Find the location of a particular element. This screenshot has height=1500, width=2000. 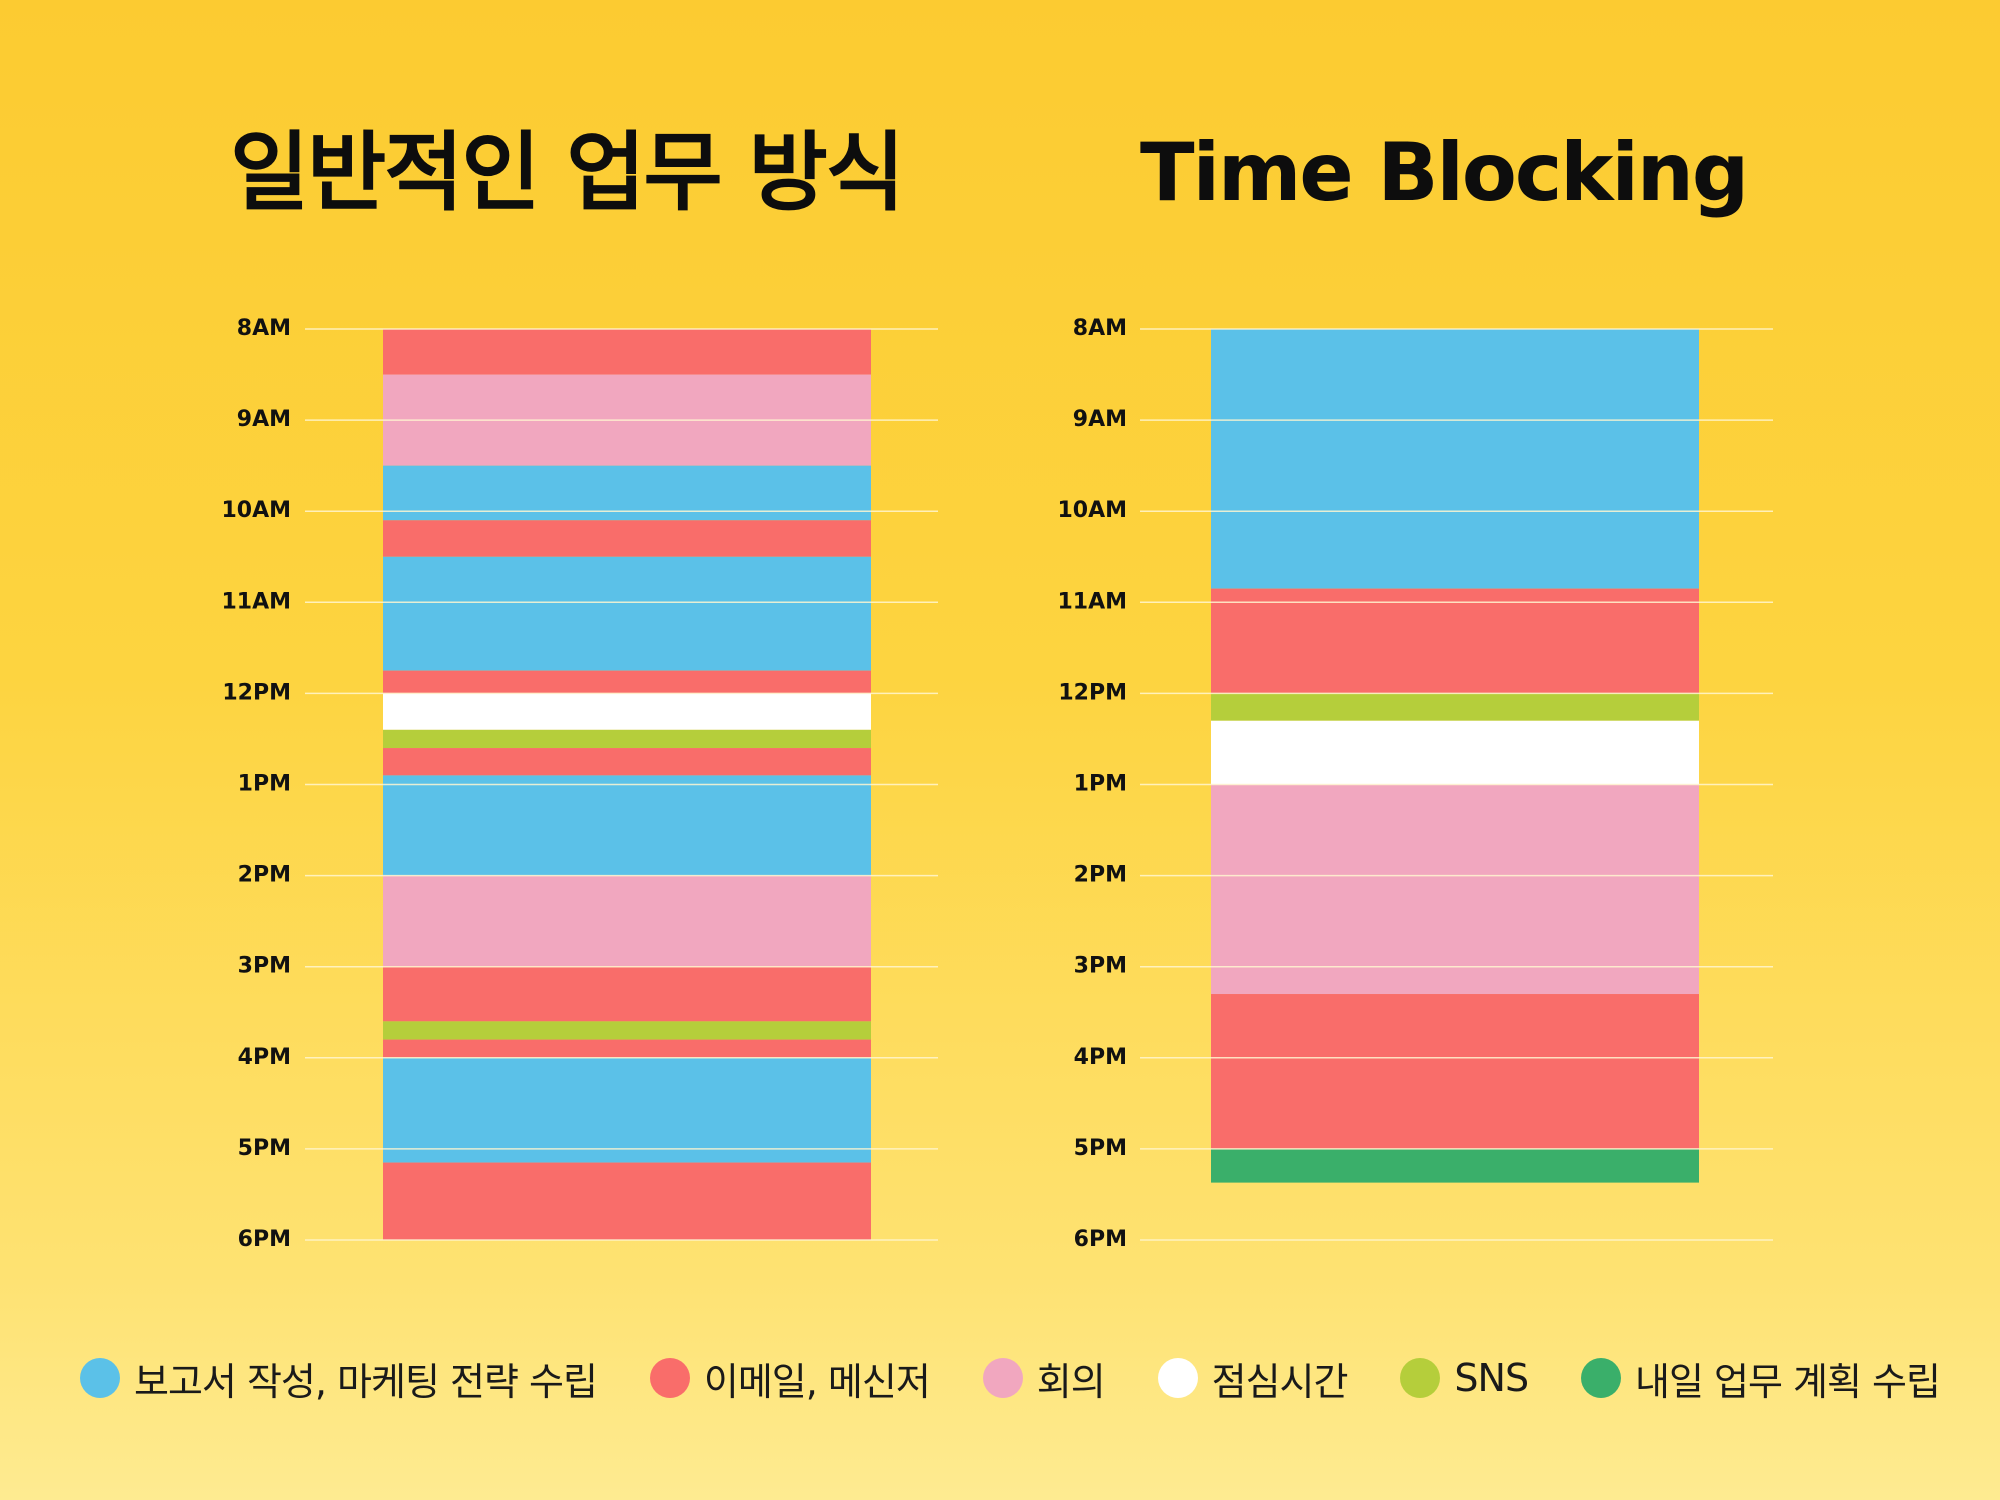

legend-item-sns: SNS is located at coordinates (1464, 1378).